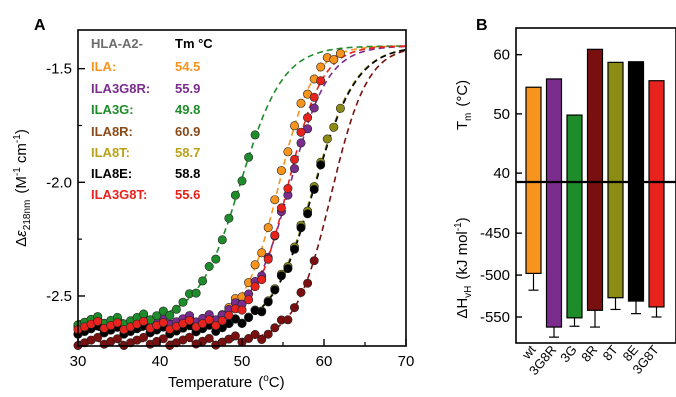 The image size is (676, 397). Describe the element at coordinates (103, 66) in the screenshot. I see `legend-ila-name: ILA:` at that location.